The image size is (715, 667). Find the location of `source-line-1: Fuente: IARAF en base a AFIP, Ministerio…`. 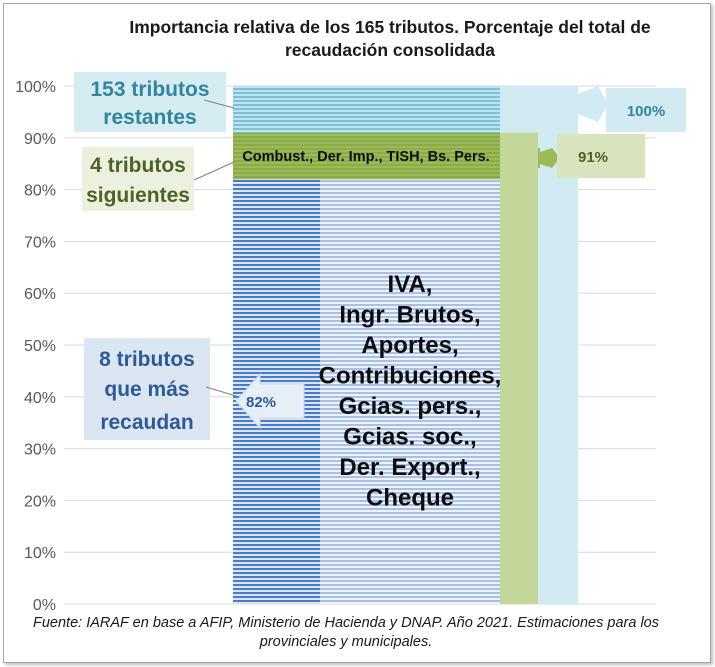

source-line-1: Fuente: IARAF en base a AFIP, Ministerio… is located at coordinates (346, 623).